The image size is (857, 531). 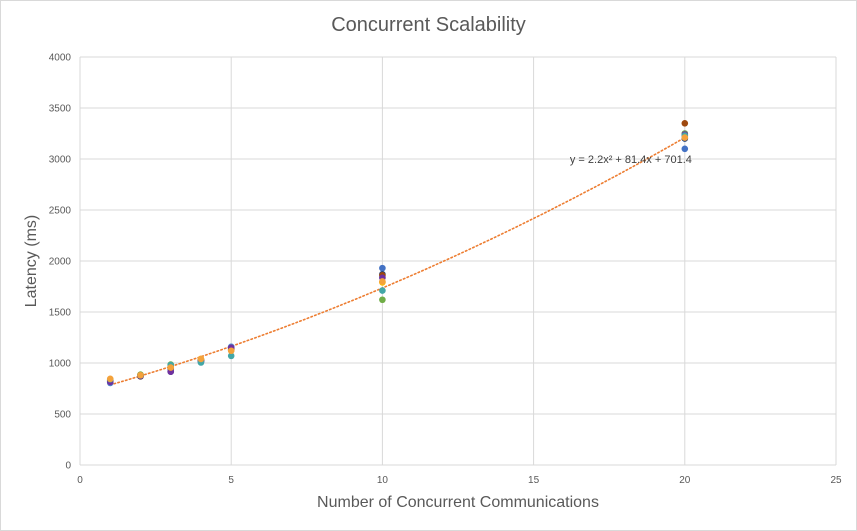 I want to click on y-tick-label: 1000, so click(x=60, y=364).